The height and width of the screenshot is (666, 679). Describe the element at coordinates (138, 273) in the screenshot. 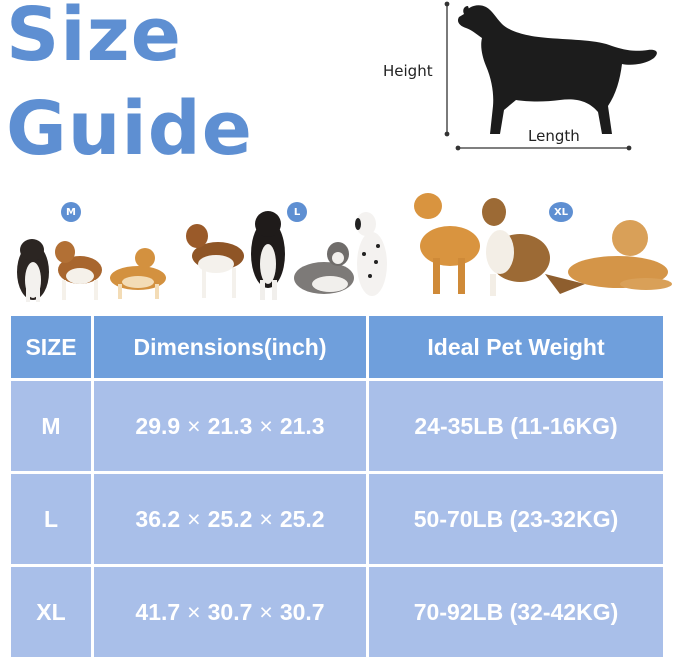

I see `dog-m-shiba` at that location.